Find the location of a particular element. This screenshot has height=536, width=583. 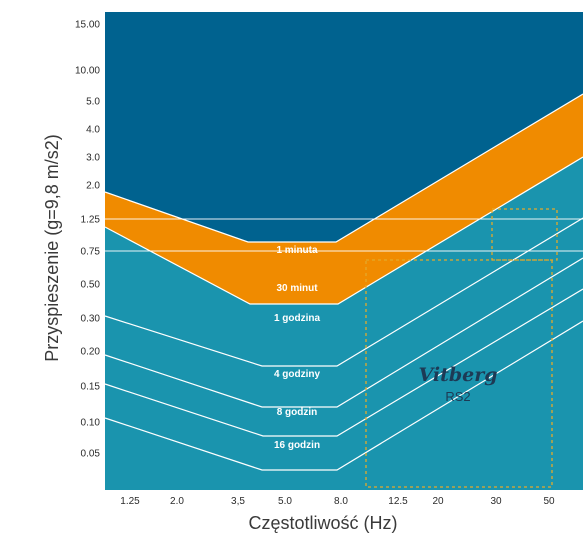

band-label-2: 1 godzina is located at coordinates (297, 318).